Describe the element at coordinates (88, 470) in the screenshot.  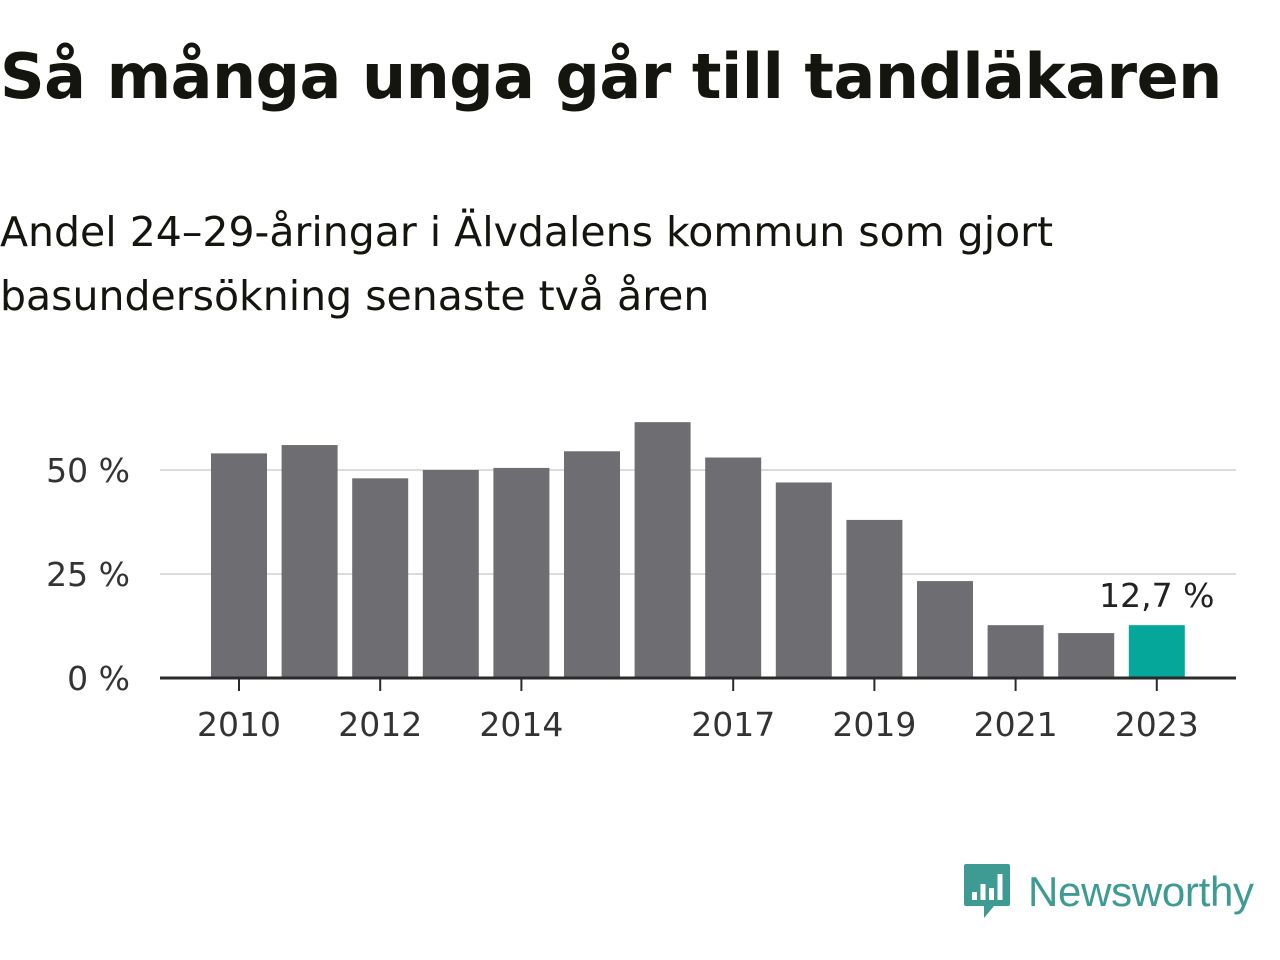
I see `y-tick-label: 50 %` at that location.